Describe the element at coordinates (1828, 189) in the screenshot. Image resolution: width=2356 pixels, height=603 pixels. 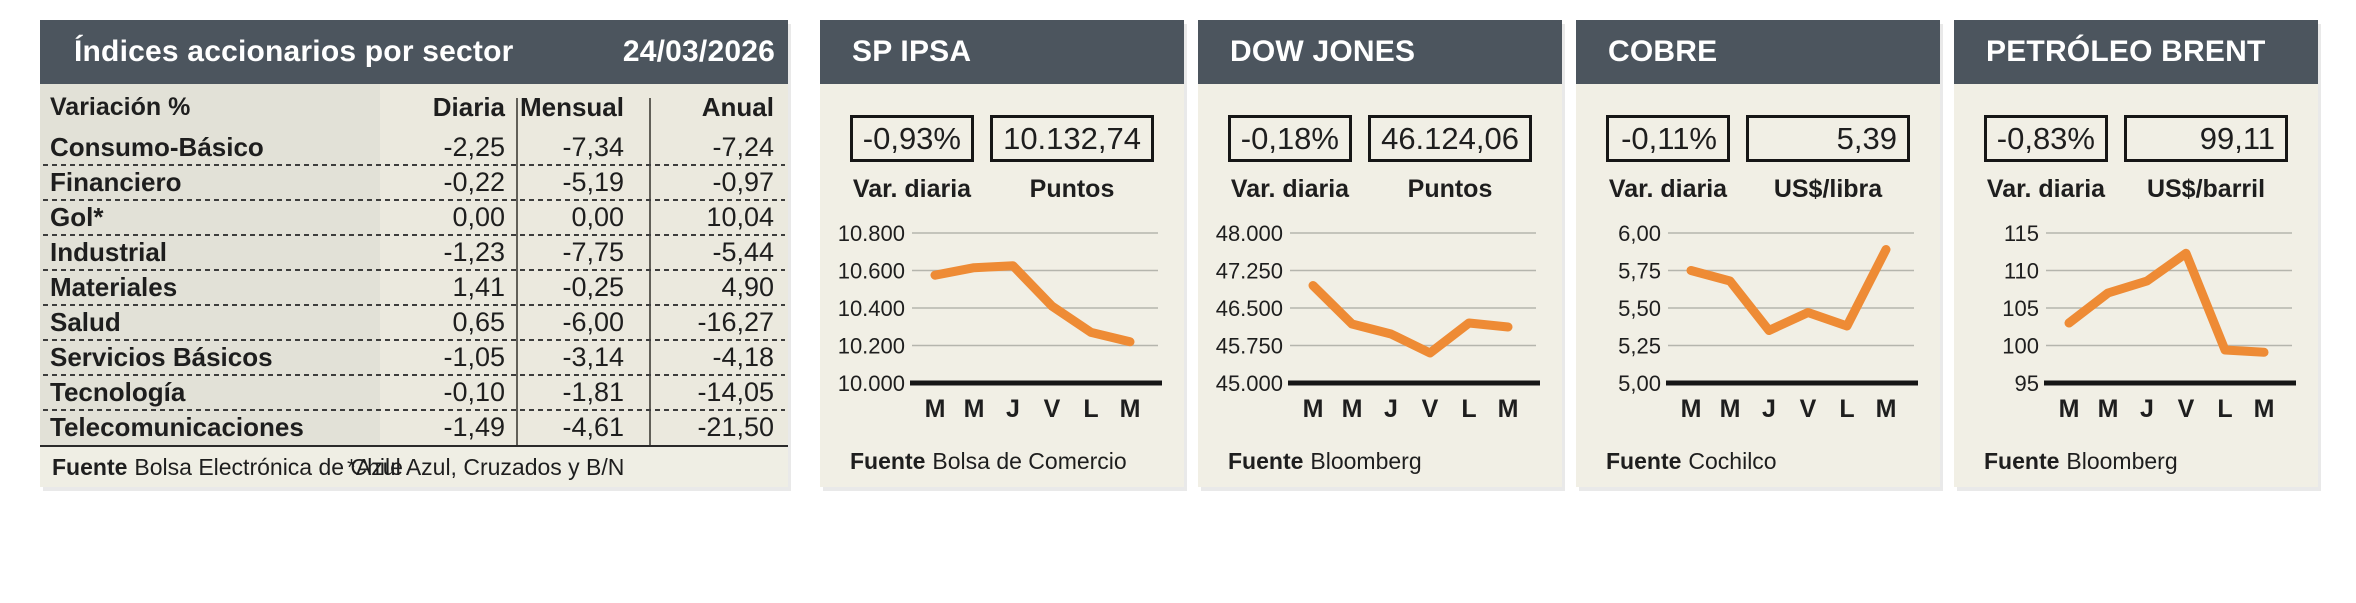
I see `unit-label: US$/libra` at that location.